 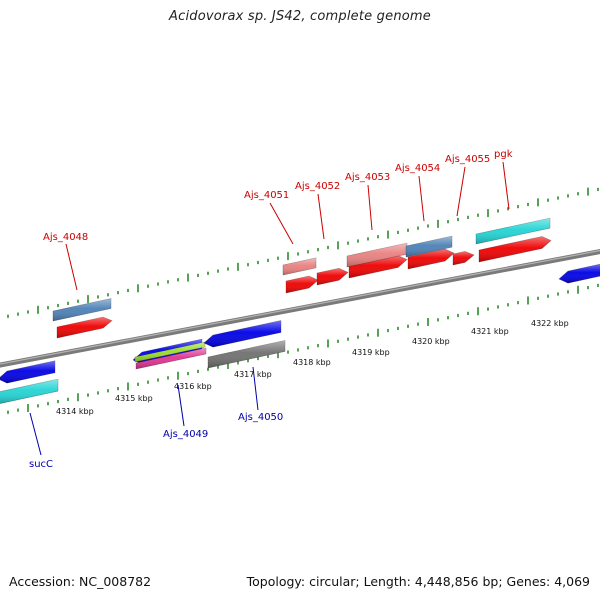 I want to click on kbp-label: 4316 kbp, so click(x=193, y=386).